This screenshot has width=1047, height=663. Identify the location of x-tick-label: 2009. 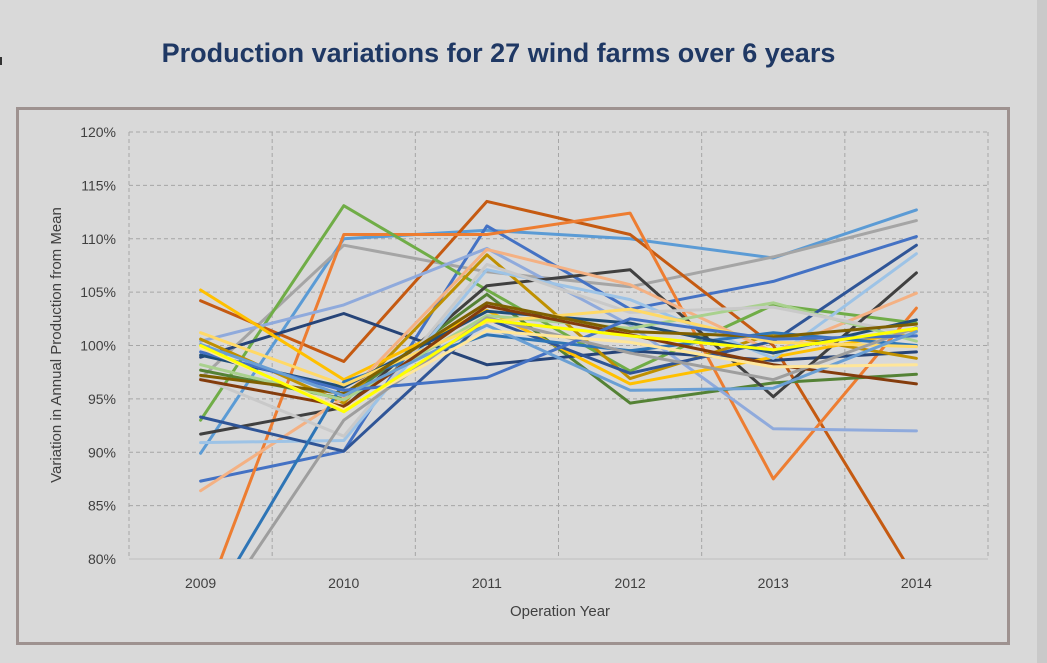
(200, 583).